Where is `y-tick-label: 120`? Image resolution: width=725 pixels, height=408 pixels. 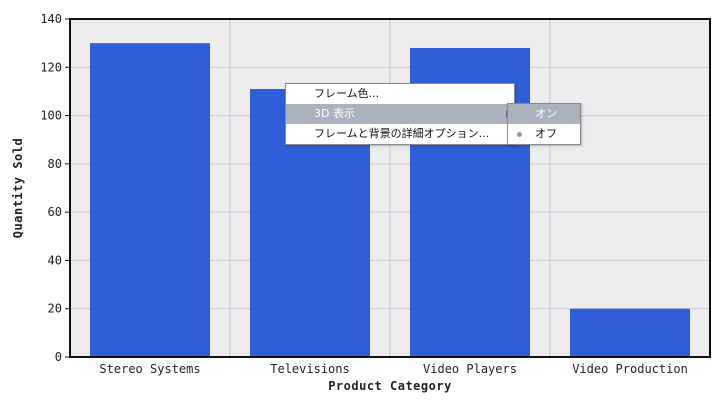 y-tick-label: 120 is located at coordinates (51, 67).